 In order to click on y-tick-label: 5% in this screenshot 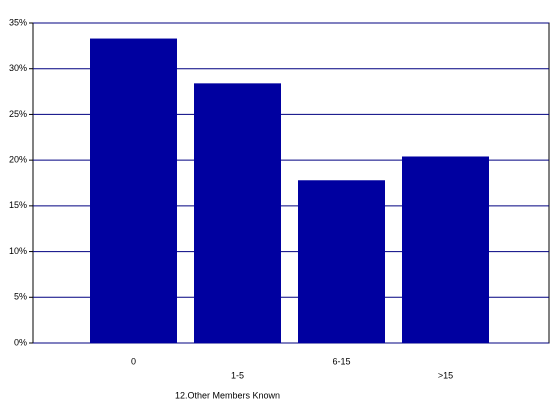, I will do `click(20, 297)`.